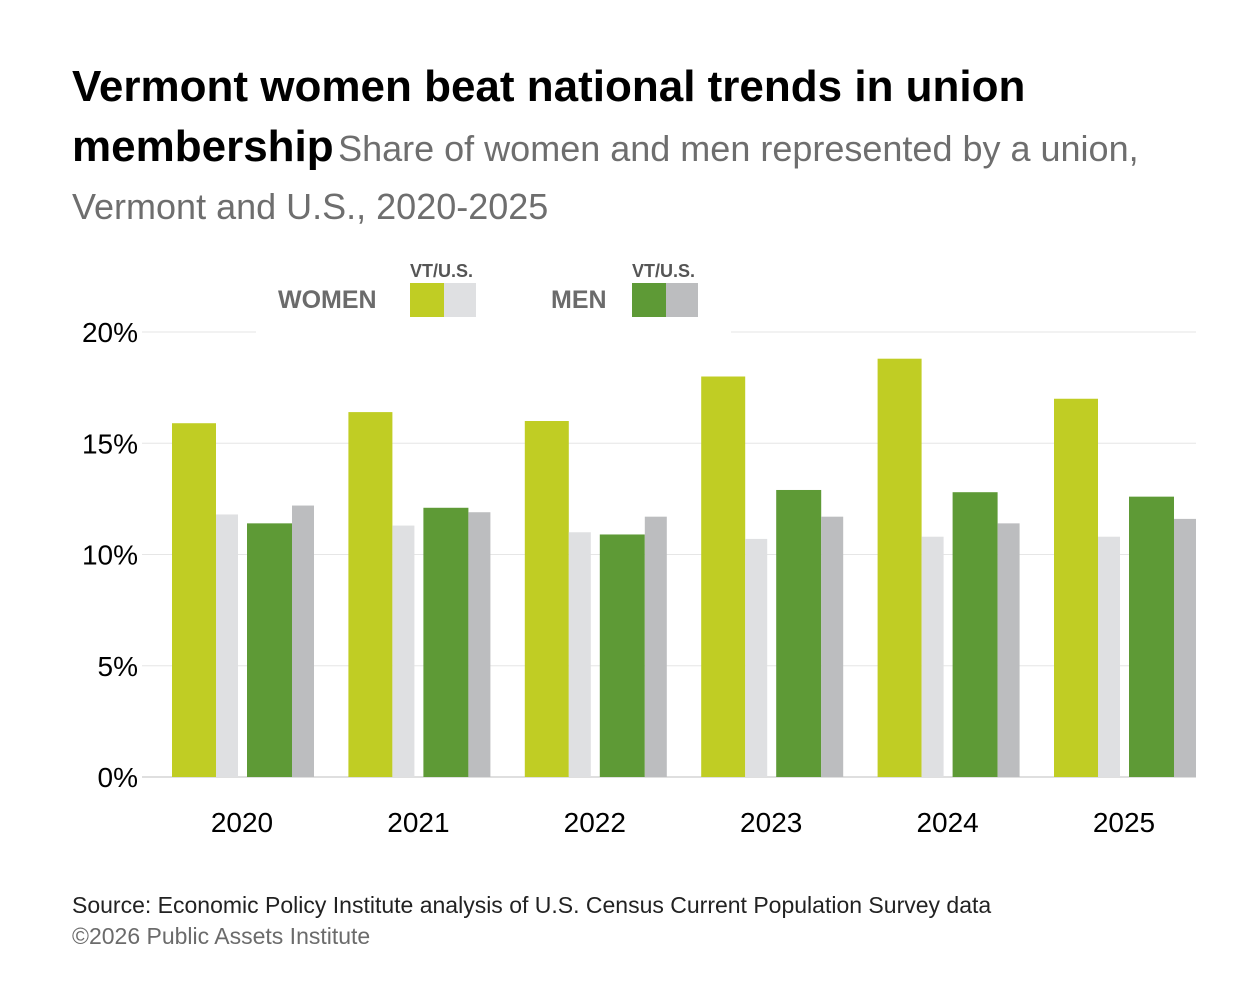  Describe the element at coordinates (460, 300) in the screenshot. I see `legend-swatch-women-us` at that location.